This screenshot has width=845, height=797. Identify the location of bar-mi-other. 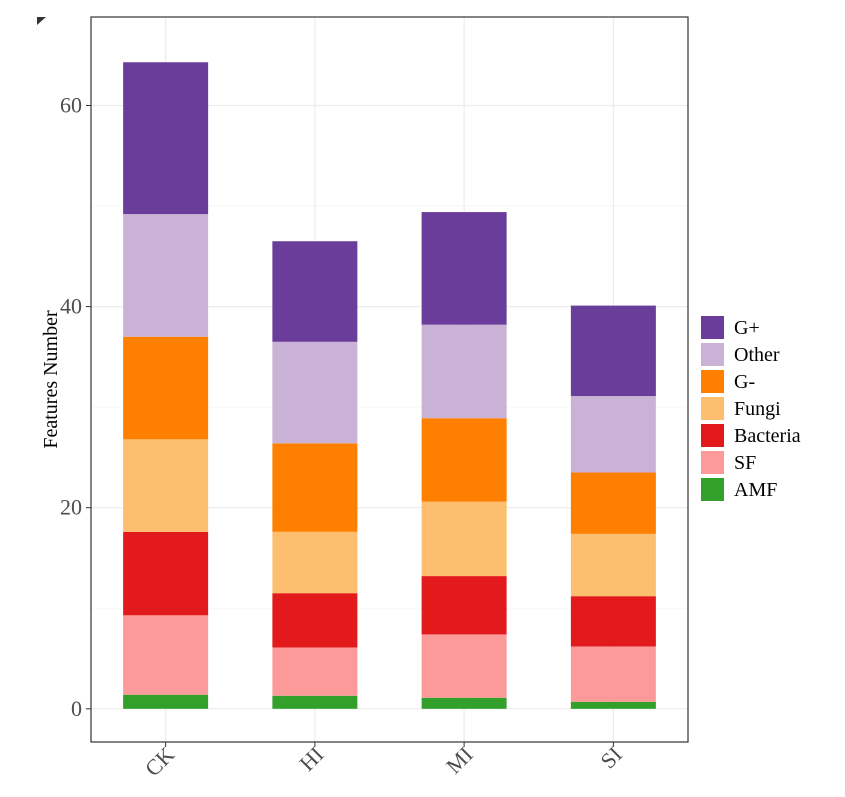
(464, 371).